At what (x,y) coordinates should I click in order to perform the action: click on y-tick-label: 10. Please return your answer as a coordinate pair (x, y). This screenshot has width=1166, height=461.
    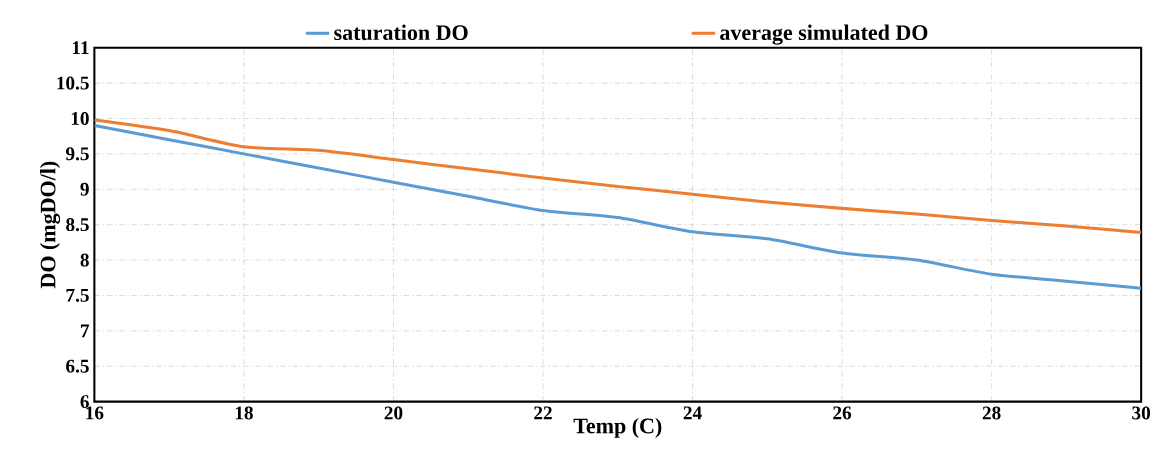
    Looking at the image, I should click on (80, 118).